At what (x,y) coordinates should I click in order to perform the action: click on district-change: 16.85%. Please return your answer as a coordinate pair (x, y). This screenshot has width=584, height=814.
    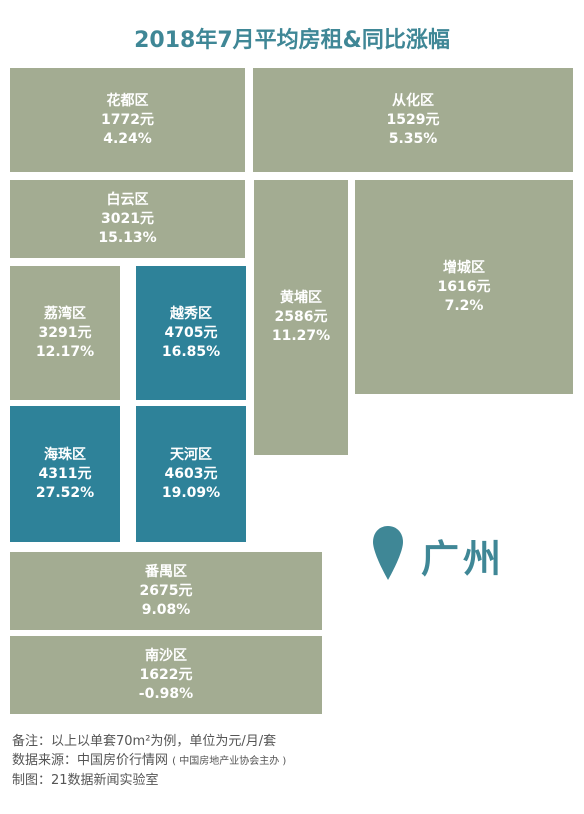
    Looking at the image, I should click on (191, 351).